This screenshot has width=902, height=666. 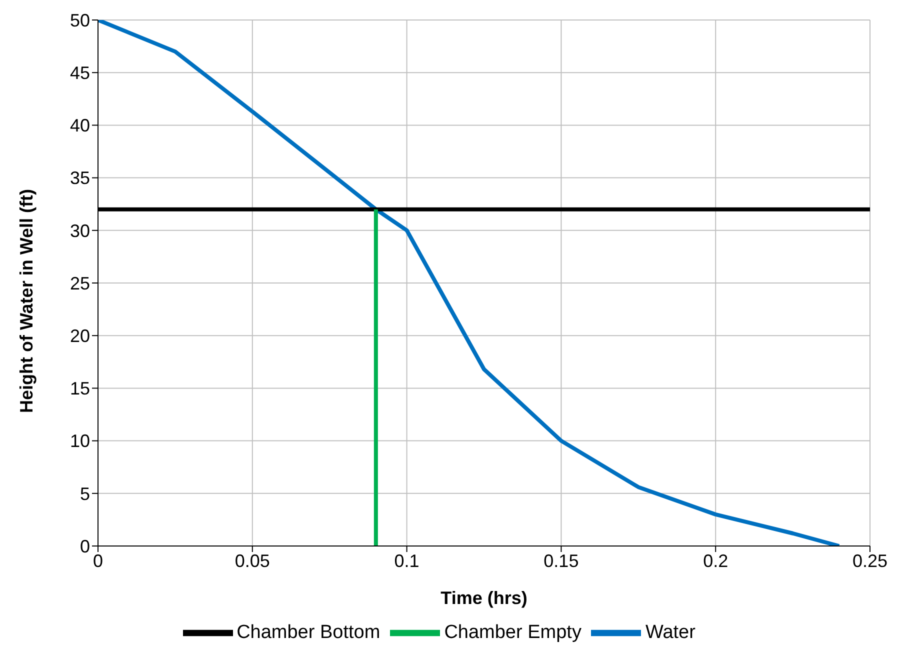 What do you see at coordinates (670, 633) in the screenshot?
I see `legend-label: Water` at bounding box center [670, 633].